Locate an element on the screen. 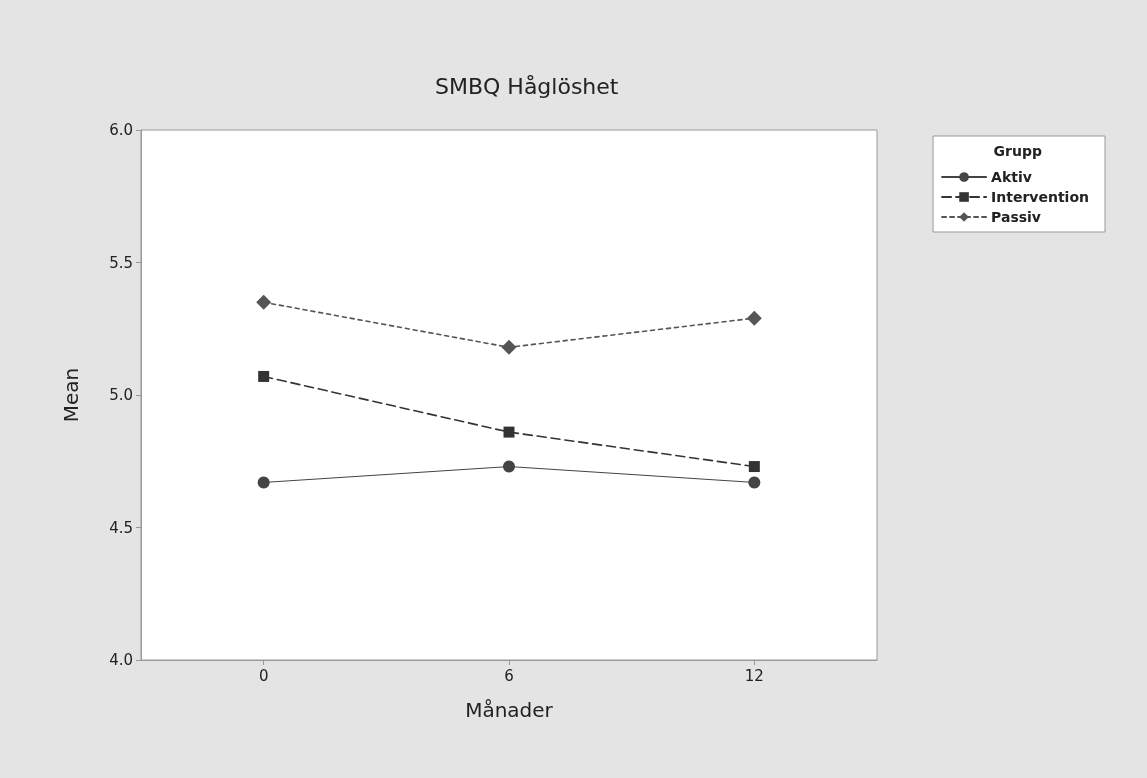  y-tick-label: 5.5 is located at coordinates (121, 262).